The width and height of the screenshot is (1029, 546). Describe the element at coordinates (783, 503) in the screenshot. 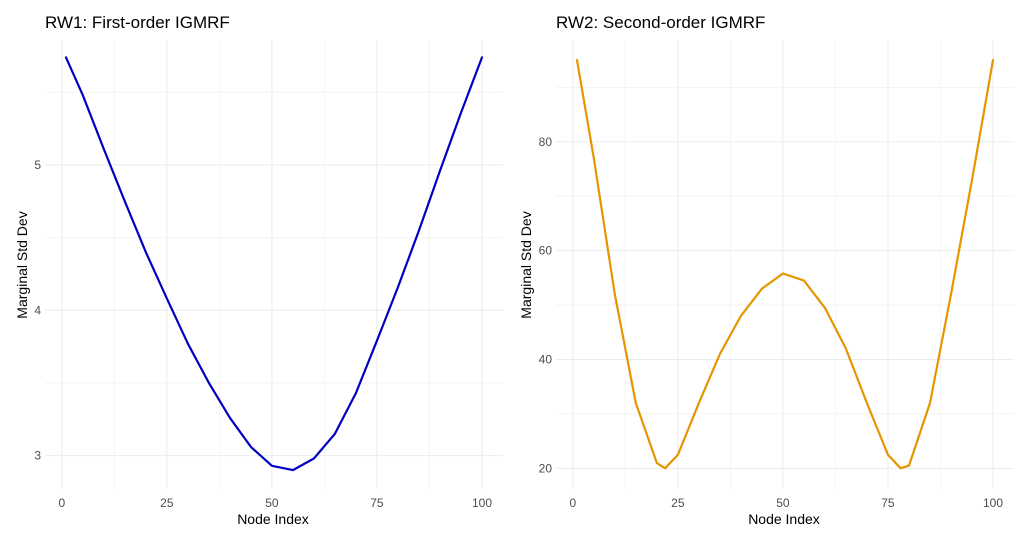

I see `x-tick-label-rw2: 50` at that location.